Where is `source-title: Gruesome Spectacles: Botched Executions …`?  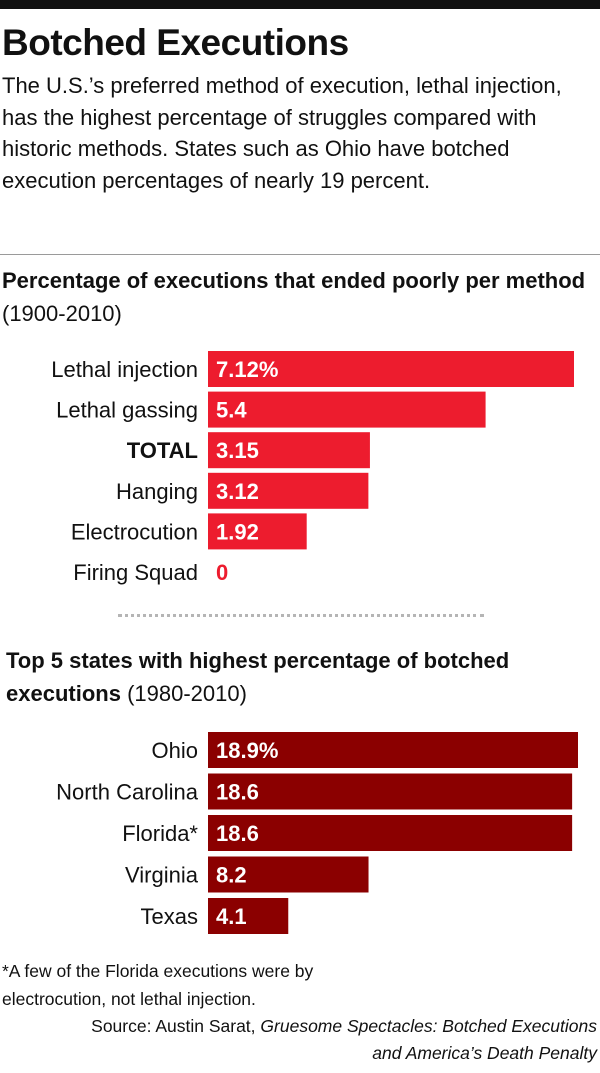
source-title: Gruesome Spectacles: Botched Executions … is located at coordinates (428, 1039).